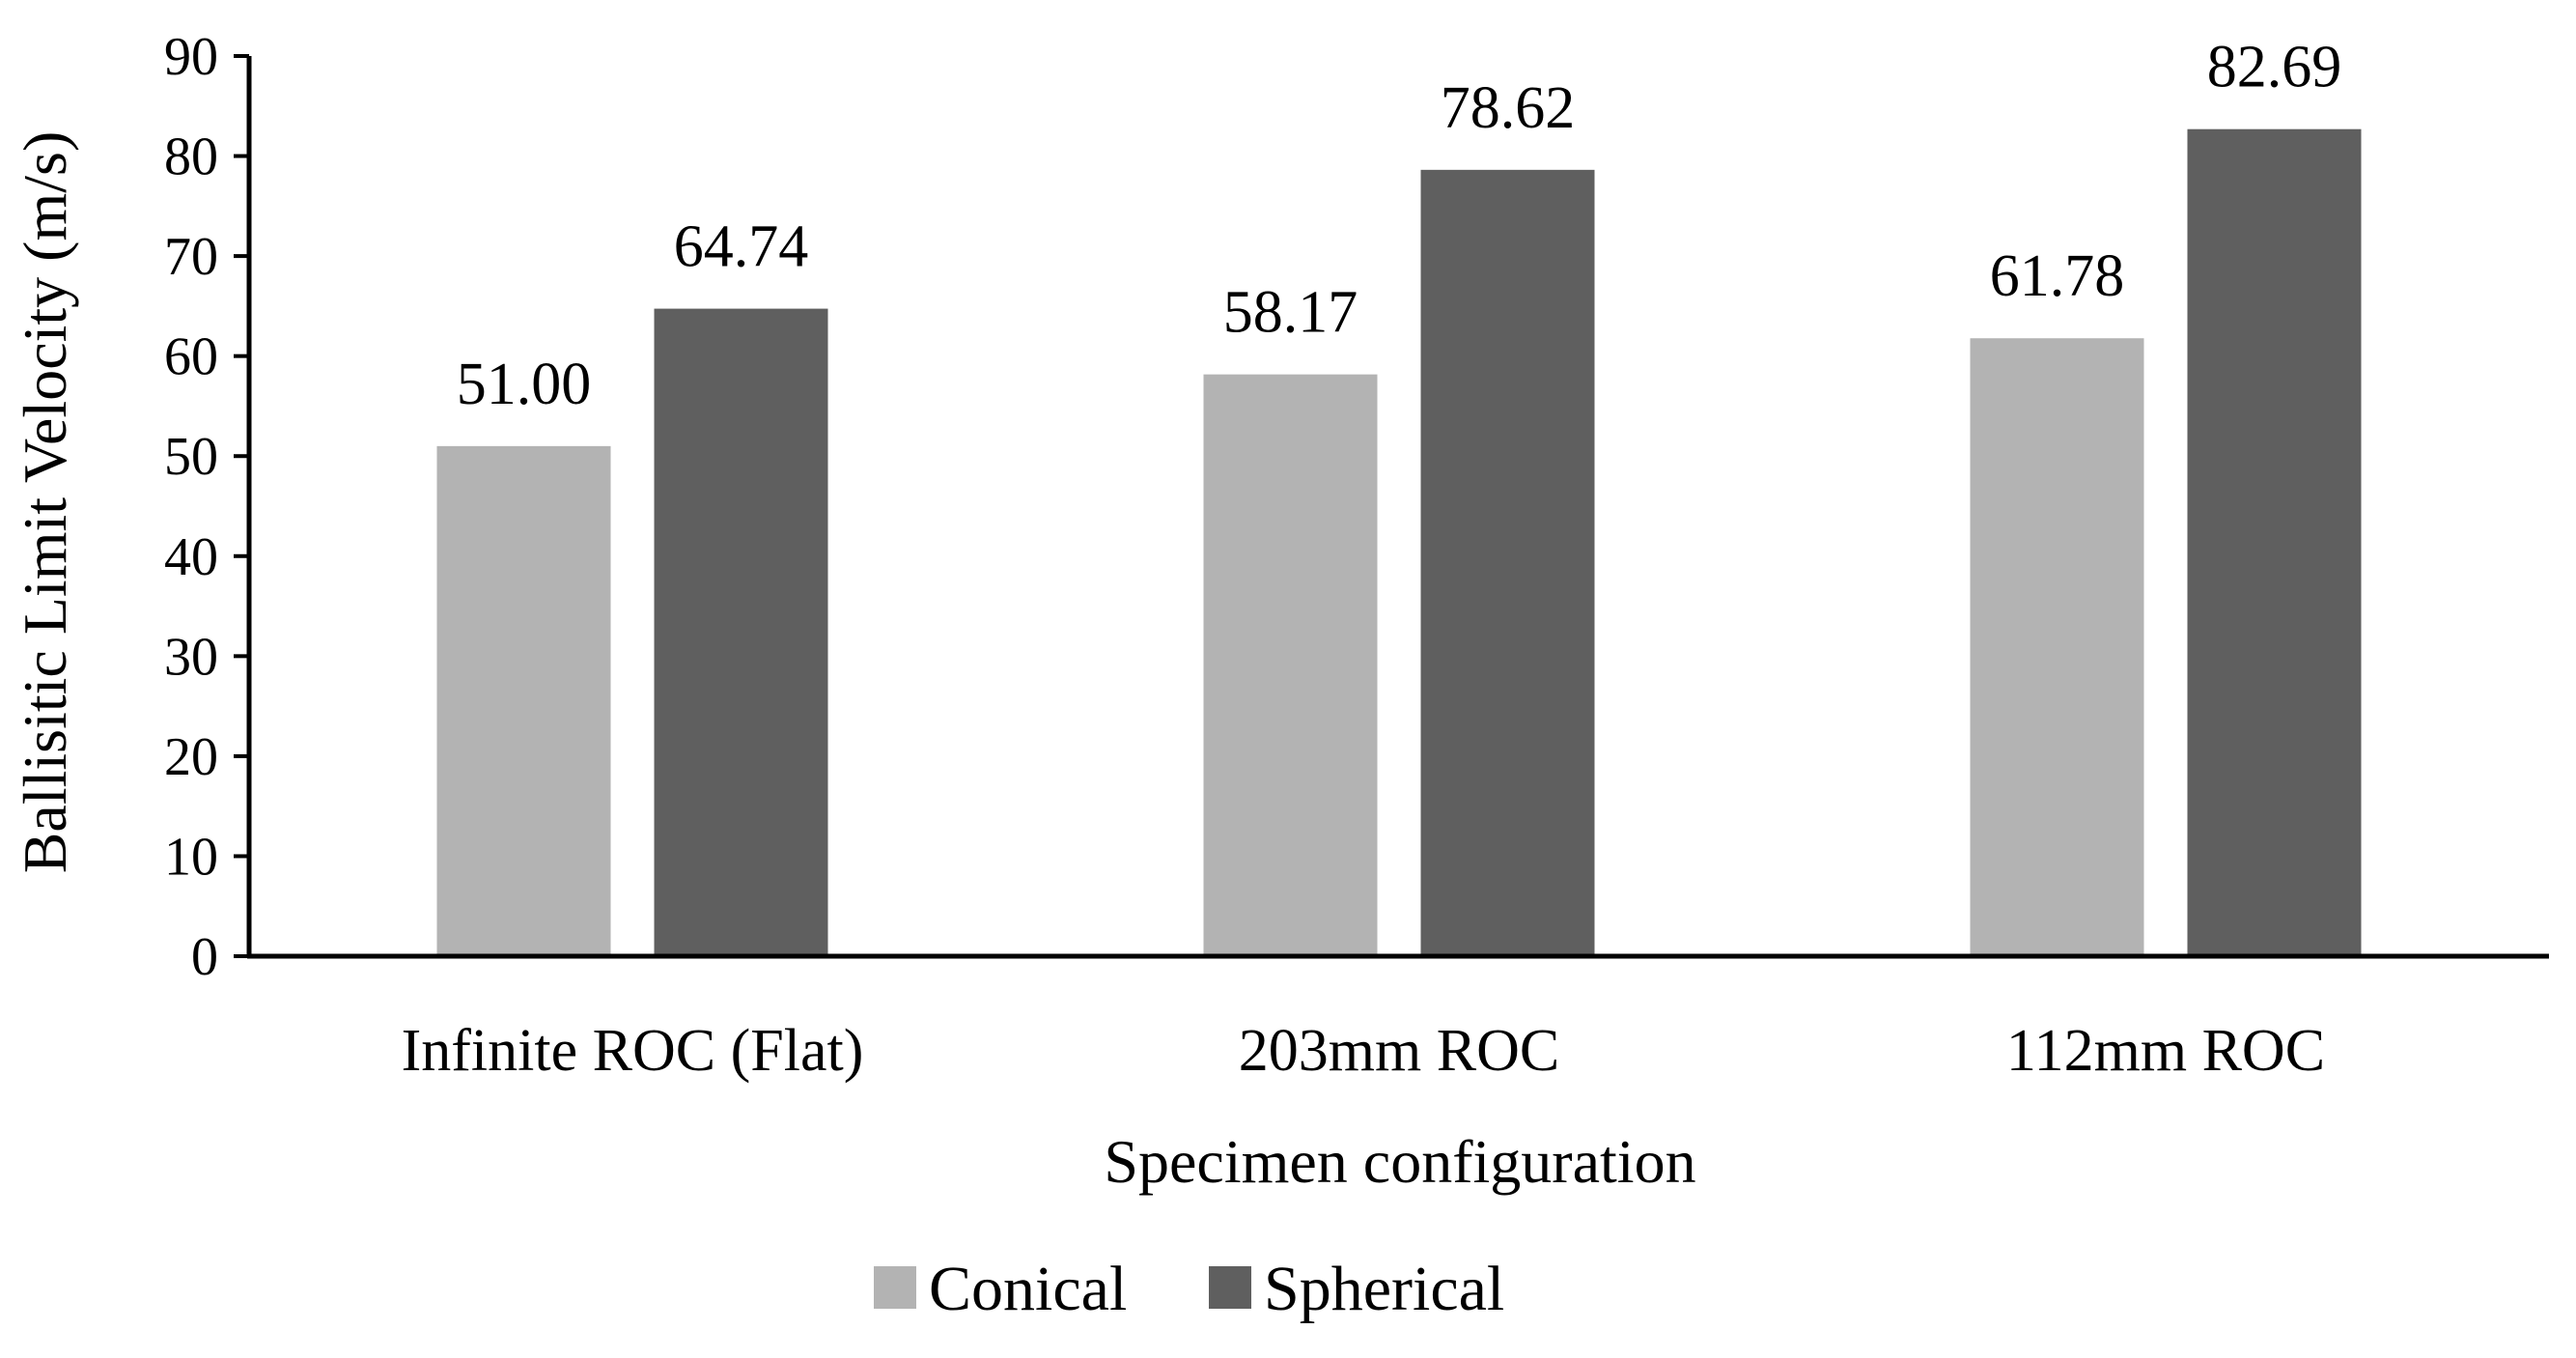  What do you see at coordinates (2275, 67) in the screenshot?
I see `data-label: 82.69` at bounding box center [2275, 67].